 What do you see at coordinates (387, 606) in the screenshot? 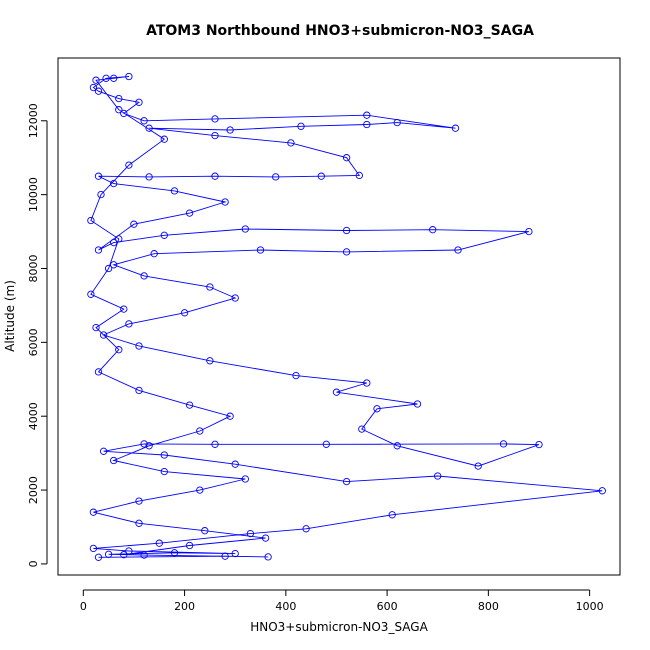
I see `x-tick-label: 600` at bounding box center [387, 606].